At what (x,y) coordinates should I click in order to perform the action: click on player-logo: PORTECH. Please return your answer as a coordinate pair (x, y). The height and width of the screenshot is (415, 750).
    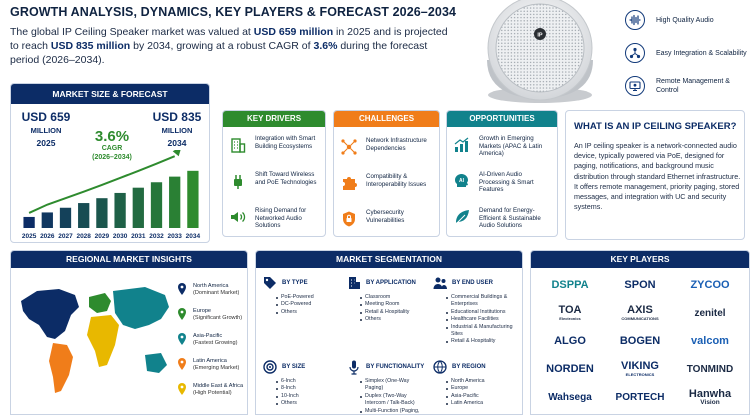
    Looking at the image, I should click on (640, 397).